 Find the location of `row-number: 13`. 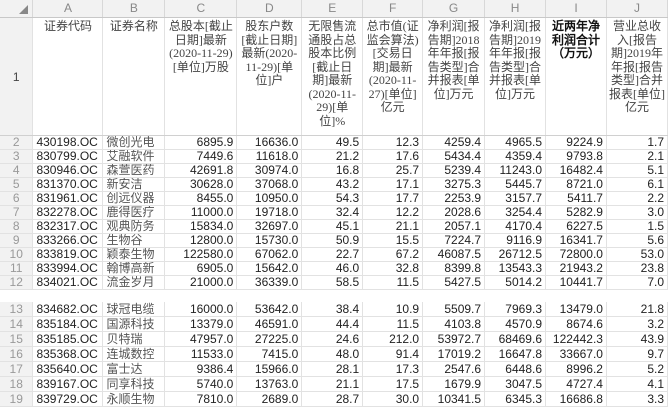

row-number: 13 is located at coordinates (17, 309).